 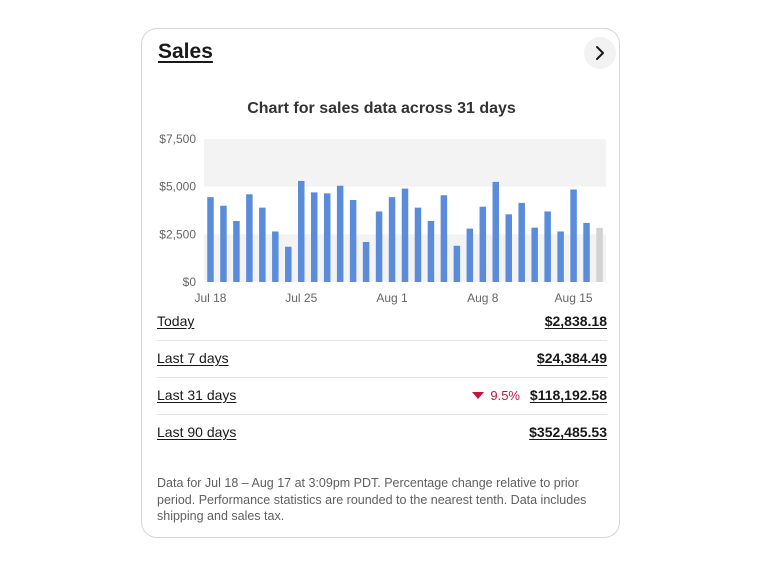 What do you see at coordinates (405, 163) in the screenshot?
I see `chart-band-upper` at bounding box center [405, 163].